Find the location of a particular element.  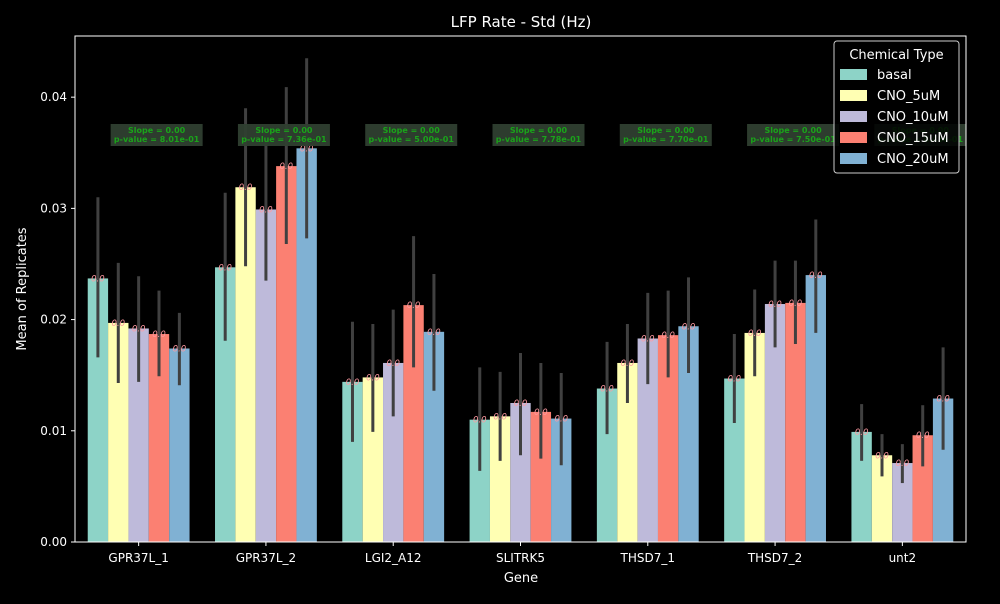

x-tick-label: unt2 is located at coordinates (903, 558).